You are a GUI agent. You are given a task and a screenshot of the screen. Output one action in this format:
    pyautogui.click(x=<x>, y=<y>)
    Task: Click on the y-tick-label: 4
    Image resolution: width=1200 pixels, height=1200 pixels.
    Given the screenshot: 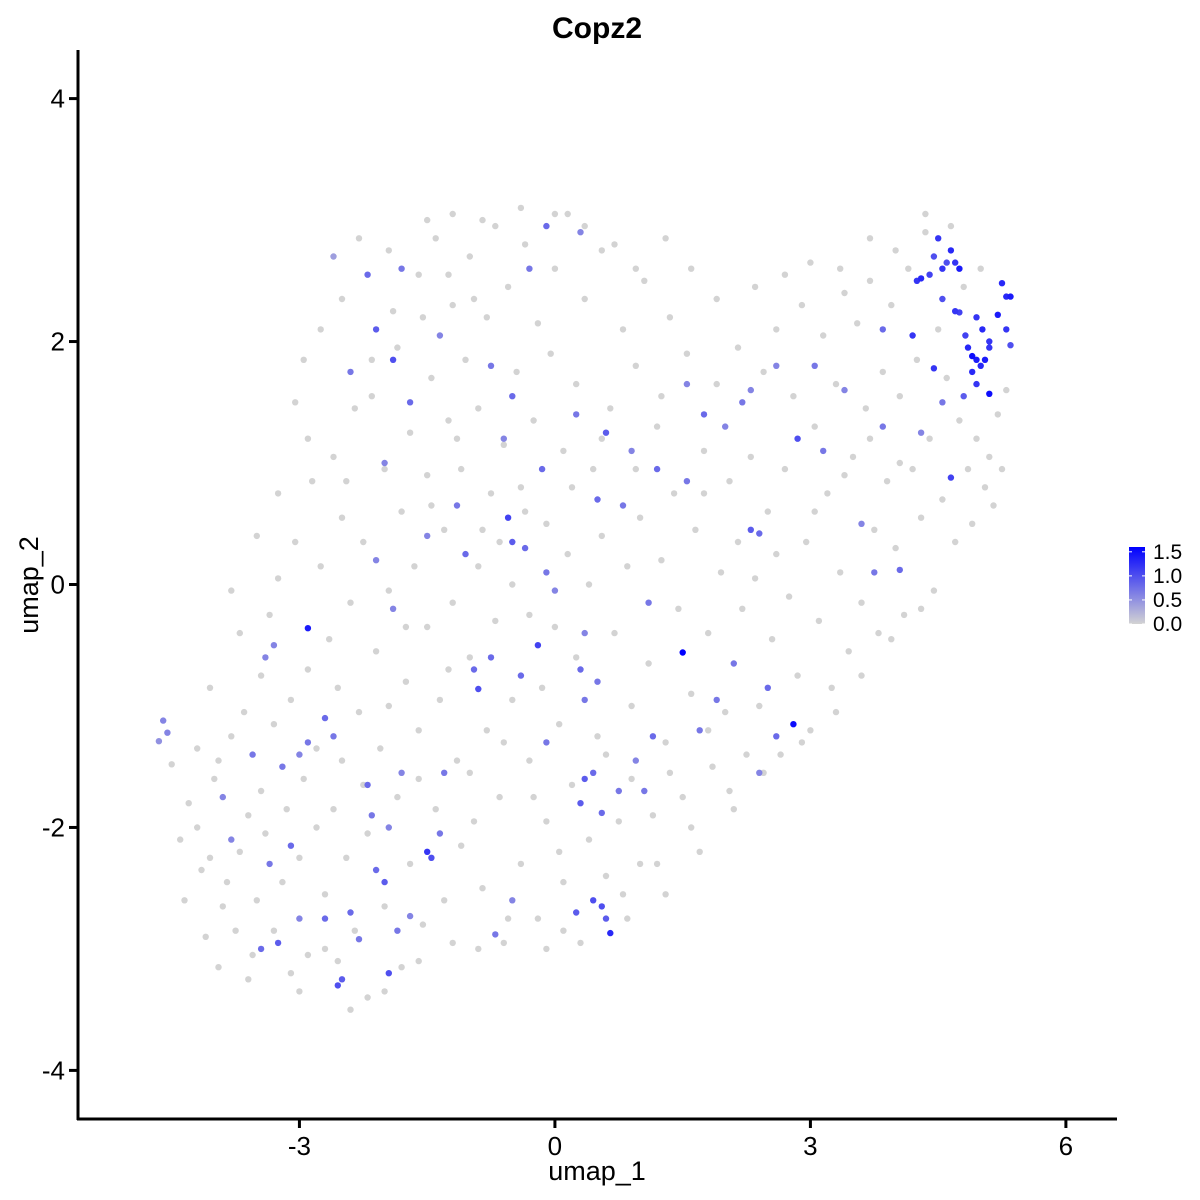 What is the action you would take?
    pyautogui.click(x=58, y=99)
    